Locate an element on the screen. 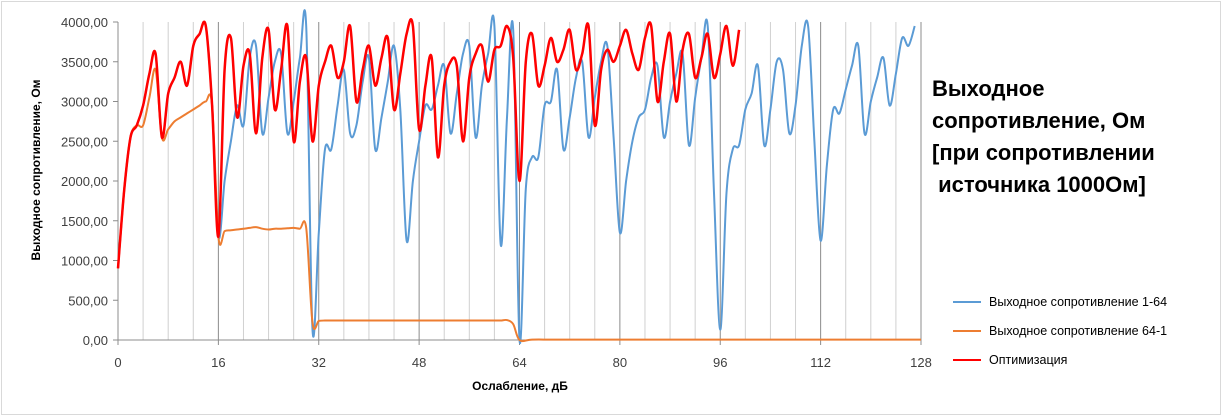 This screenshot has width=1222, height=416. y-tick-label: 1500,00 is located at coordinates (84, 221).